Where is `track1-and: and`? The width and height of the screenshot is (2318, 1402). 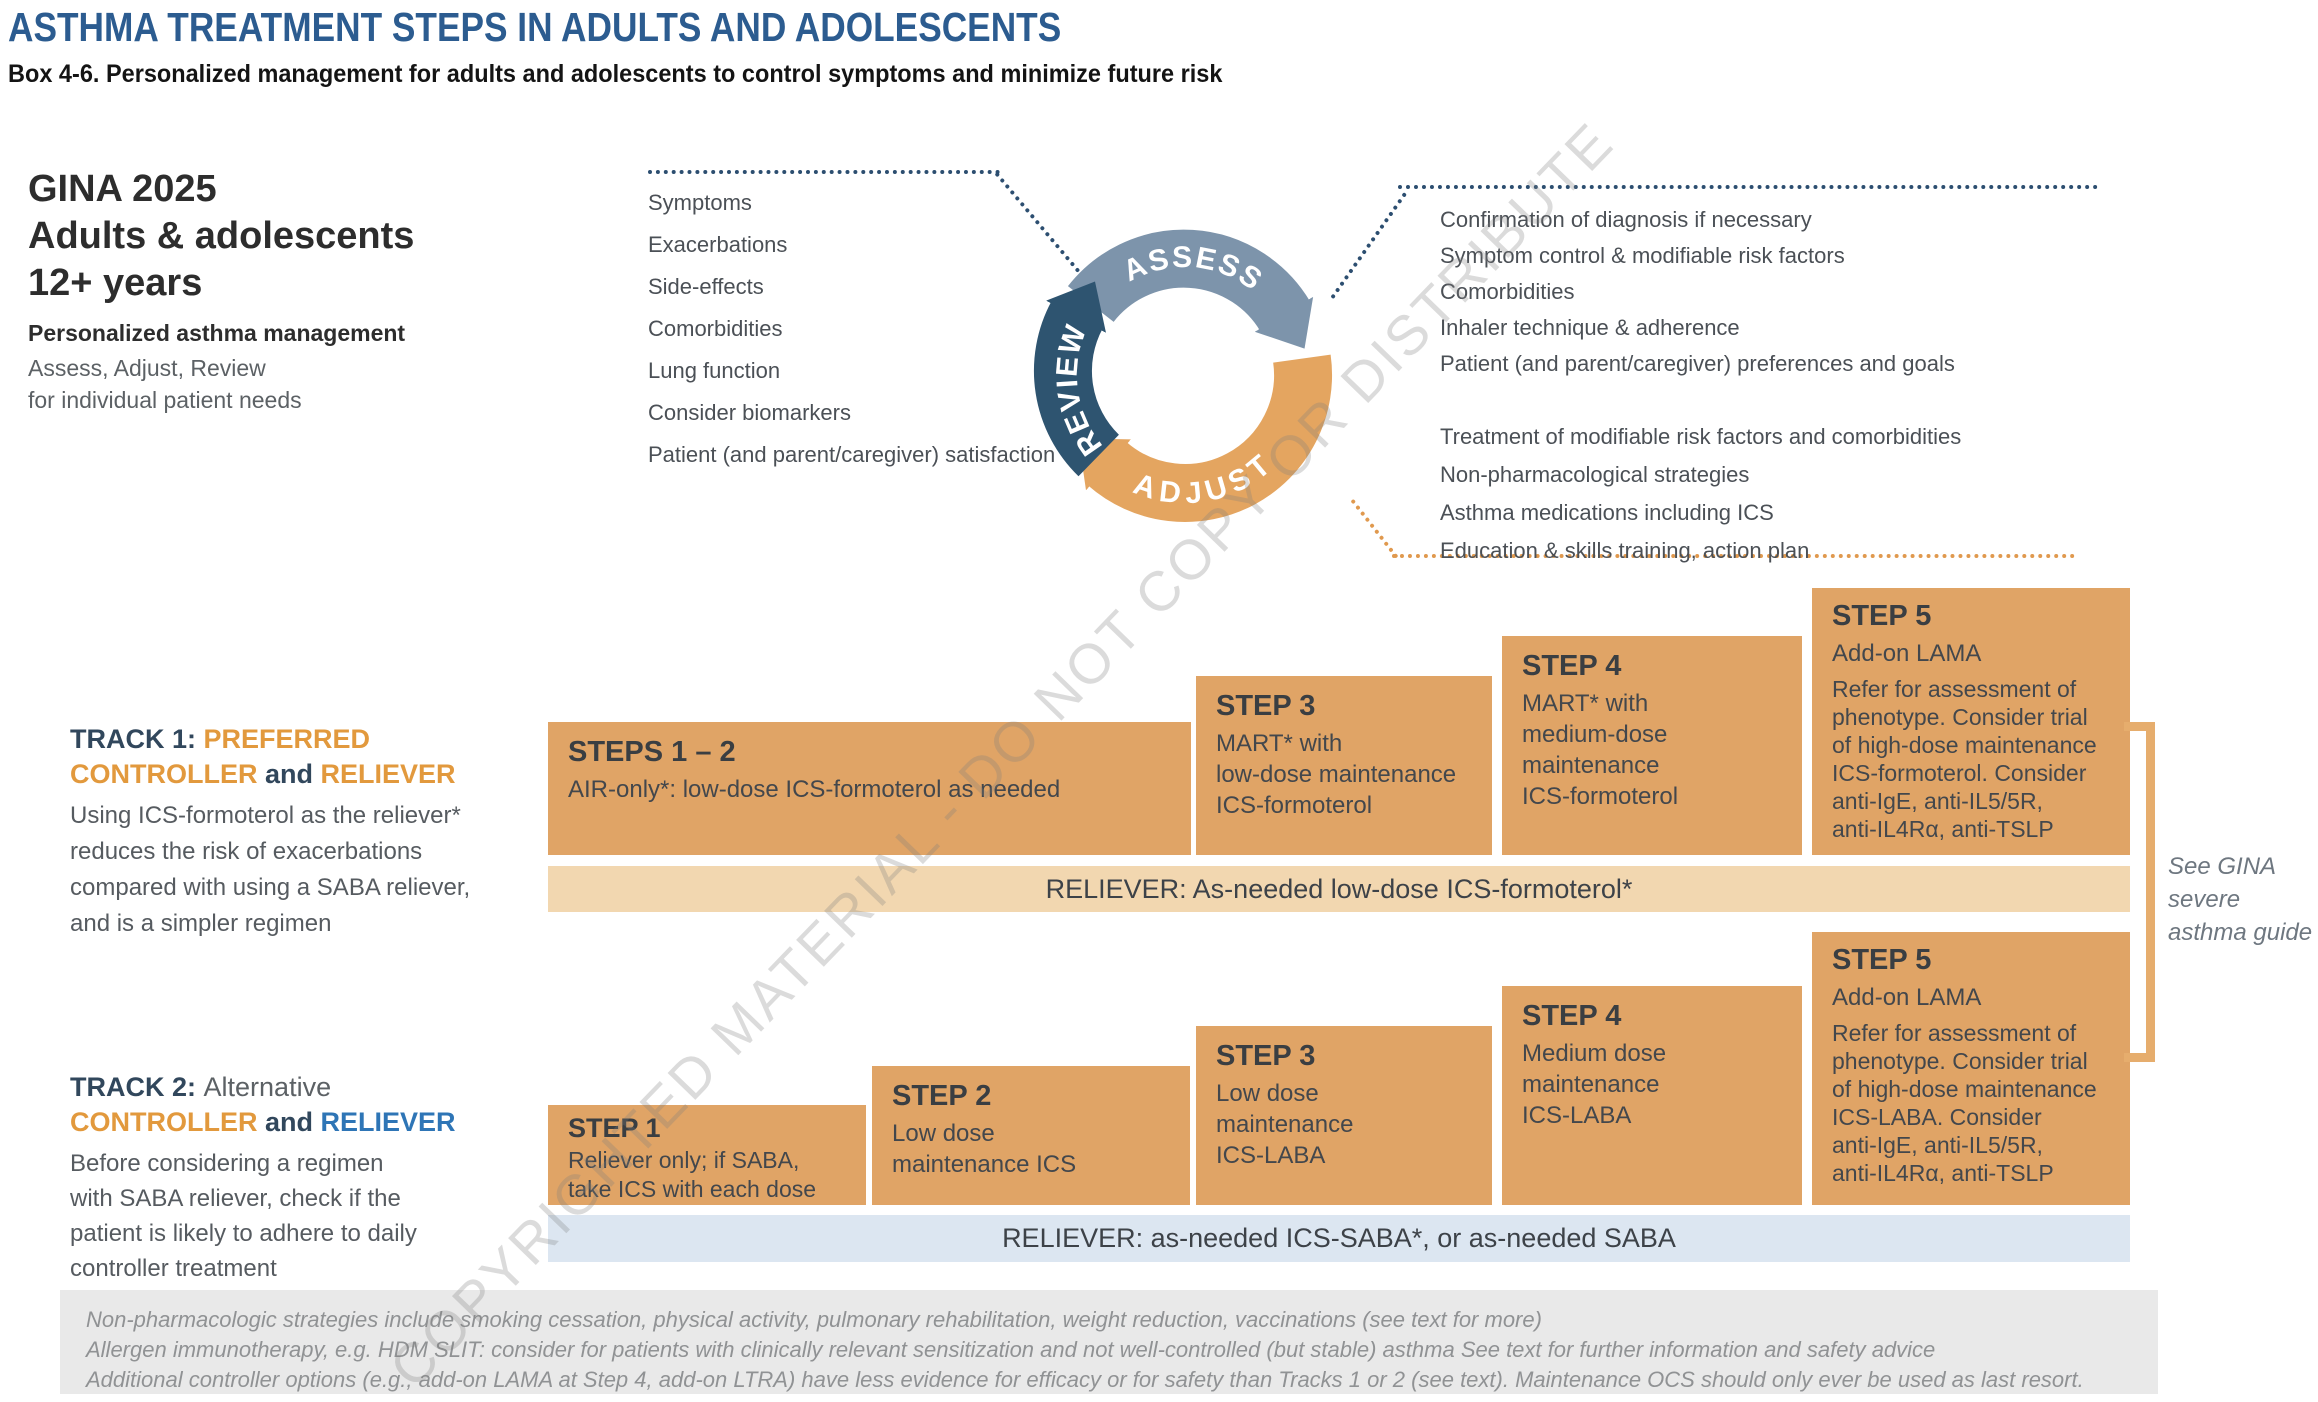 track1-and: and is located at coordinates (289, 774).